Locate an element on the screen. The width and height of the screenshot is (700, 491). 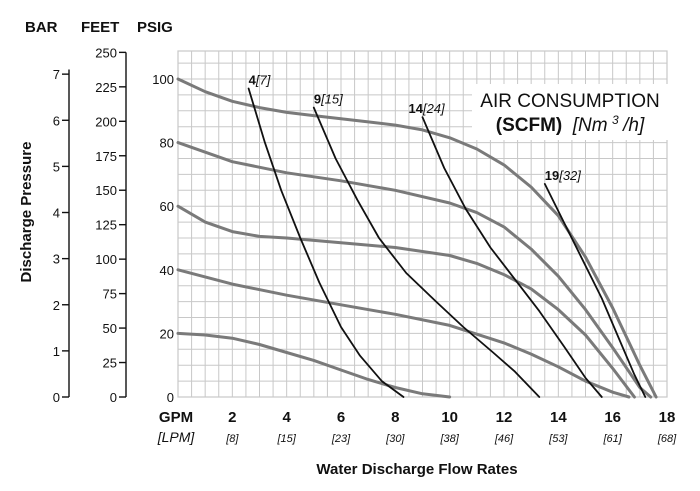
annotation-scfm: (SCFM) is located at coordinates (529, 125).